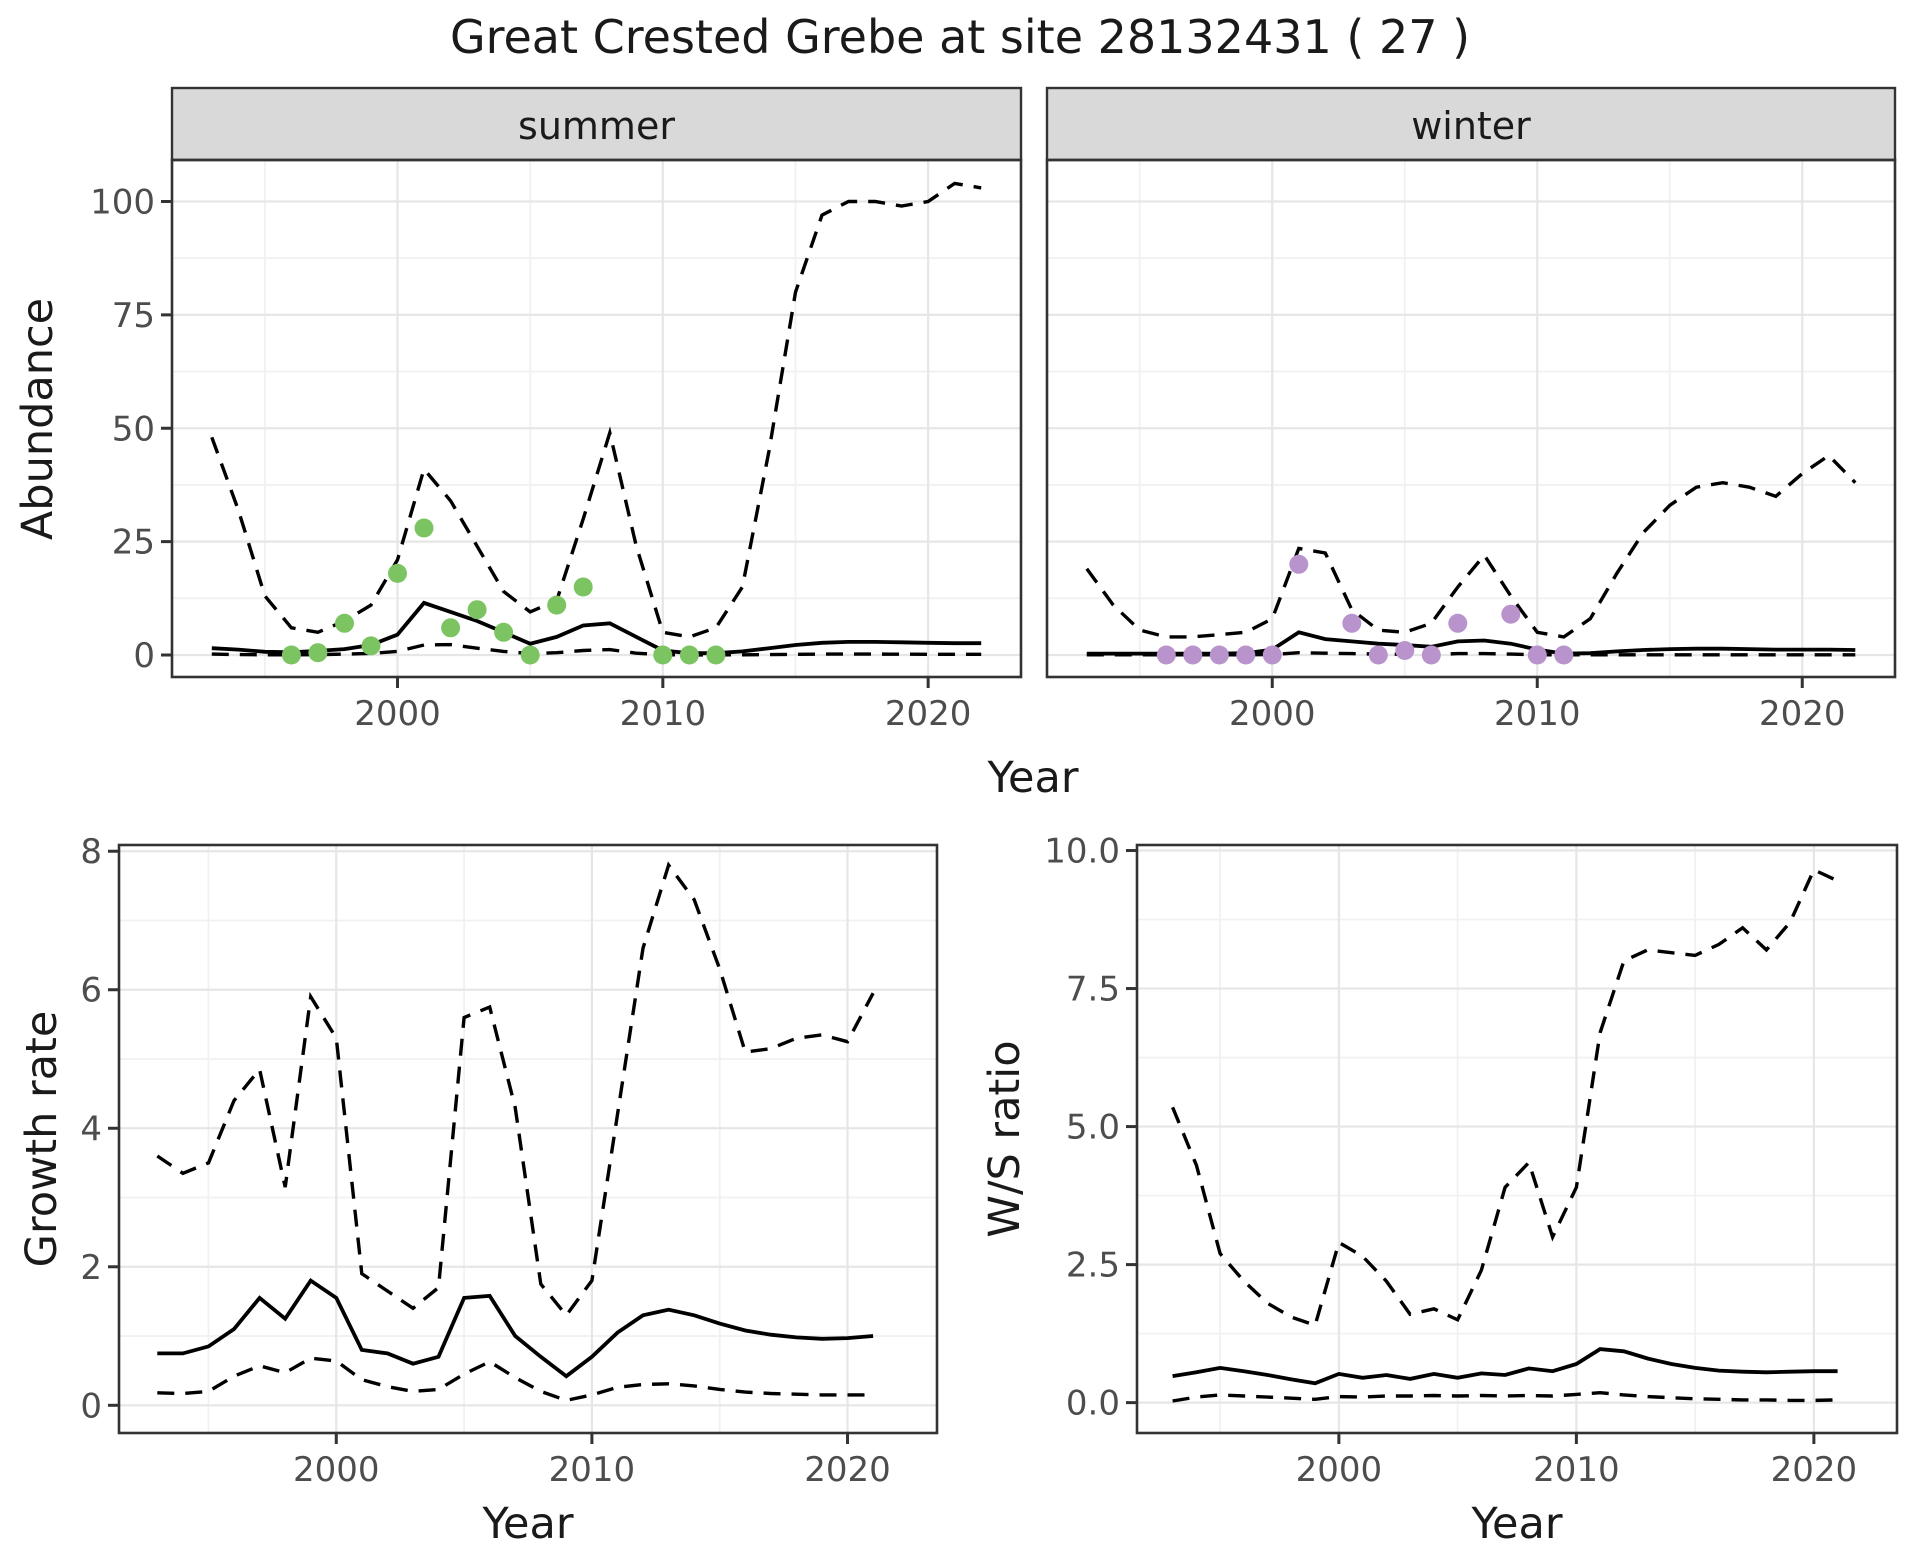  I want to click on summer-panel-background, so click(596, 418).